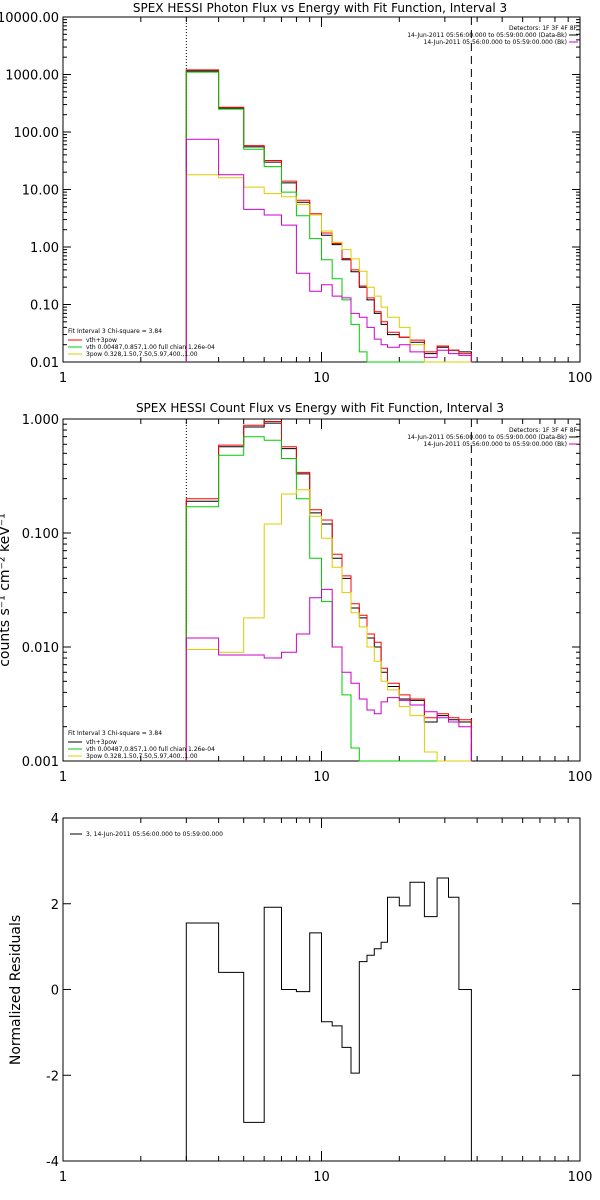 This screenshot has height=1200, width=600. What do you see at coordinates (16, 990) in the screenshot?
I see `residuals-y-axis-label: Normalized Residuals` at bounding box center [16, 990].